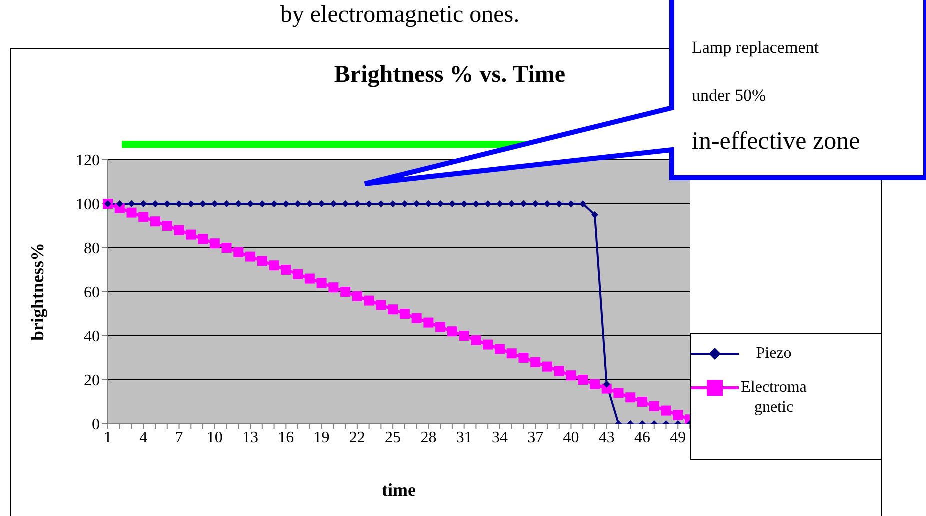  Describe the element at coordinates (774, 354) in the screenshot. I see `legend-label: Piezo` at that location.